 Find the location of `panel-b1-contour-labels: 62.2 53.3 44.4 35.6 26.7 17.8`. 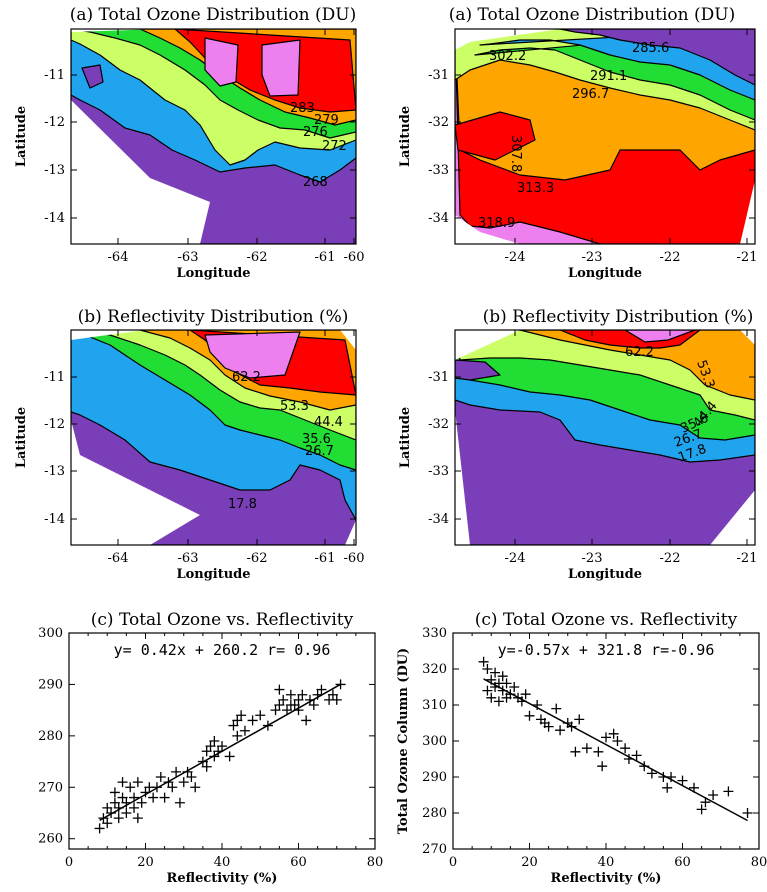

panel-b1-contour-labels: 62.2 53.3 44.4 35.6 26.7 17.8 is located at coordinates (285, 441).